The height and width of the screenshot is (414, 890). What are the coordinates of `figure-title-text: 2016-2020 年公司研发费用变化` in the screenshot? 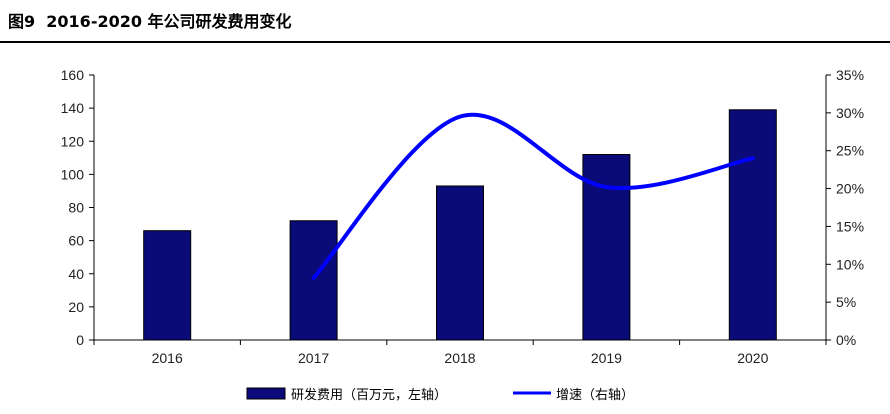 It's located at (169, 21).